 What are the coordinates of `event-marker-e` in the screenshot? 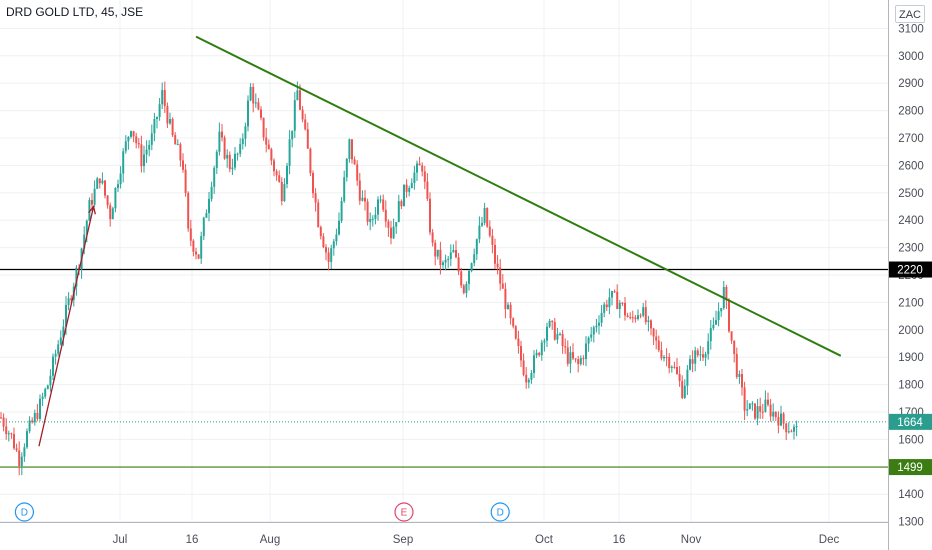 It's located at (404, 512).